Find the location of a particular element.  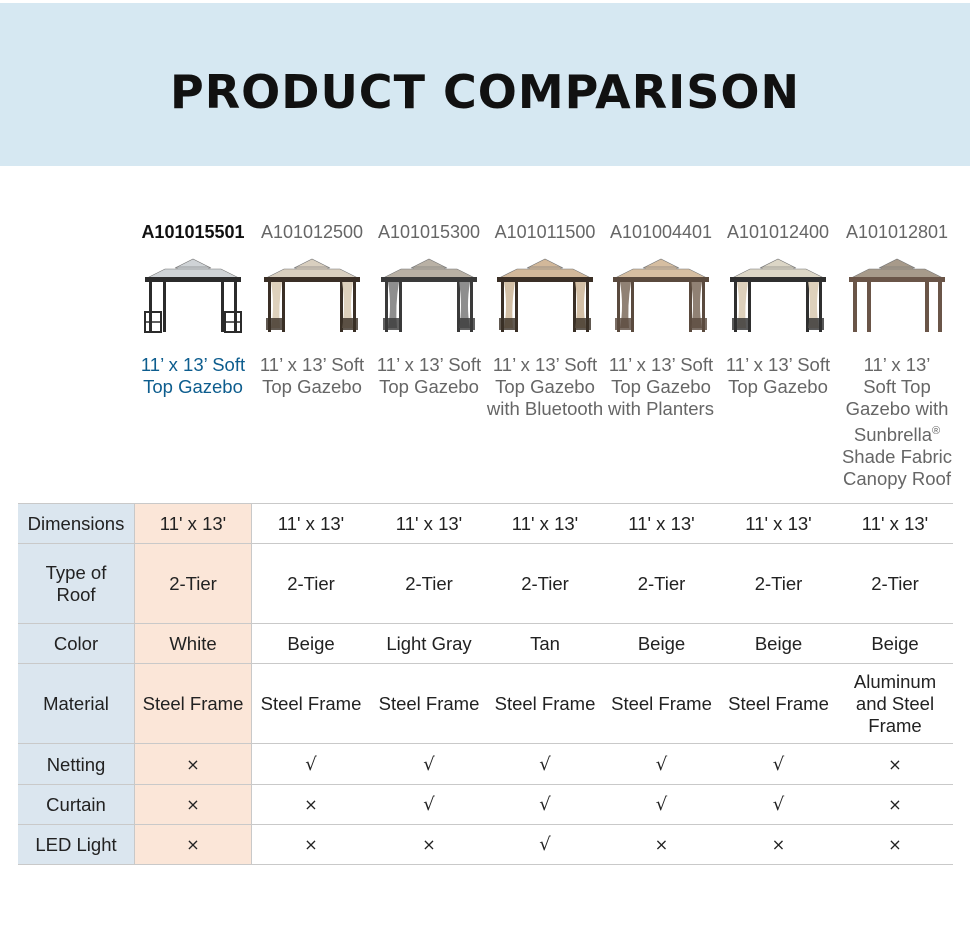

product-sku: A101015501 is located at coordinates (193, 232).